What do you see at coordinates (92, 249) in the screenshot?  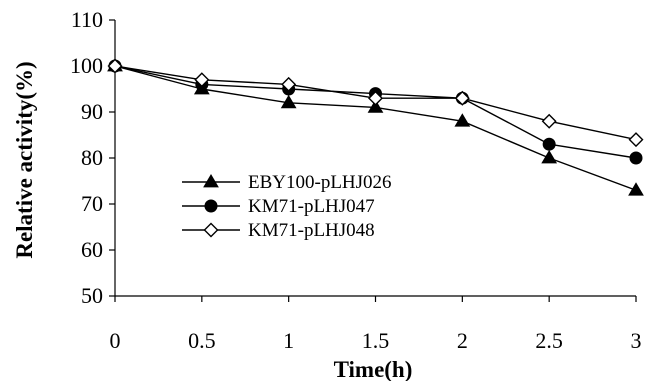 I see `y-tick-label: 60` at bounding box center [92, 249].